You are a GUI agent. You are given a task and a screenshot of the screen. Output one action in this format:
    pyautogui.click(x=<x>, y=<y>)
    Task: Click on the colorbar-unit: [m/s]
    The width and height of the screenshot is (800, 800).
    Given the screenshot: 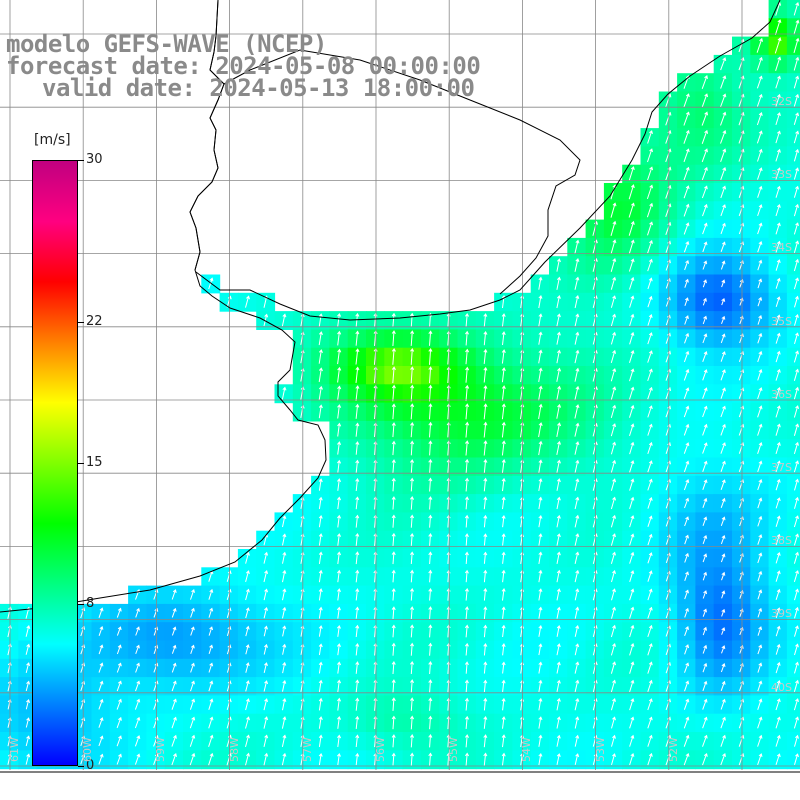 What is the action you would take?
    pyautogui.click(x=52, y=140)
    